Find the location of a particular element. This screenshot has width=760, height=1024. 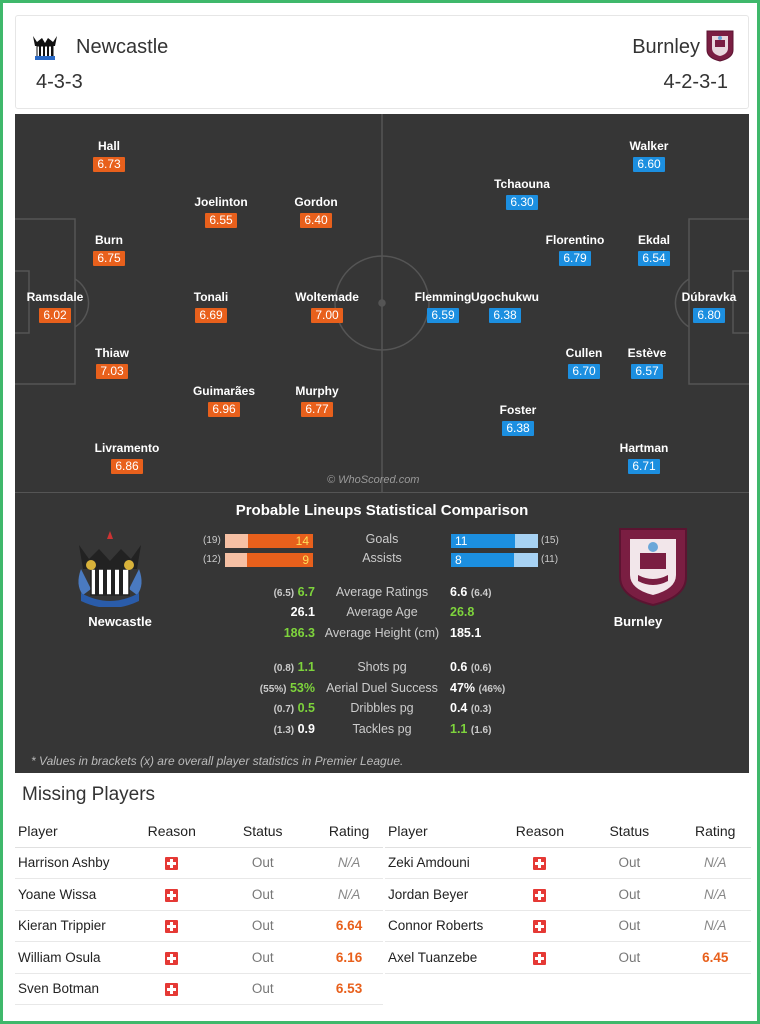

player-tchaouna: Tchaouna 6.30 is located at coordinates (522, 194).